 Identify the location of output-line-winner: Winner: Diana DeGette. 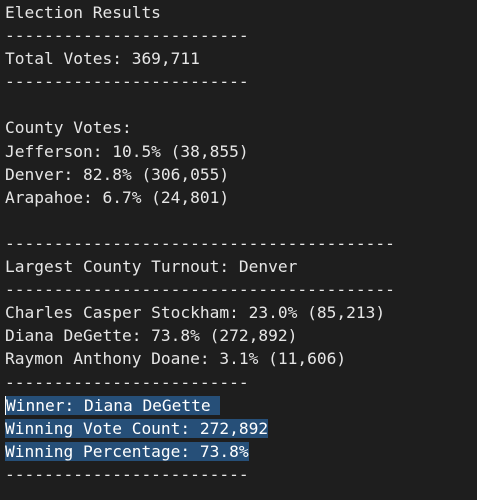
(240, 405).